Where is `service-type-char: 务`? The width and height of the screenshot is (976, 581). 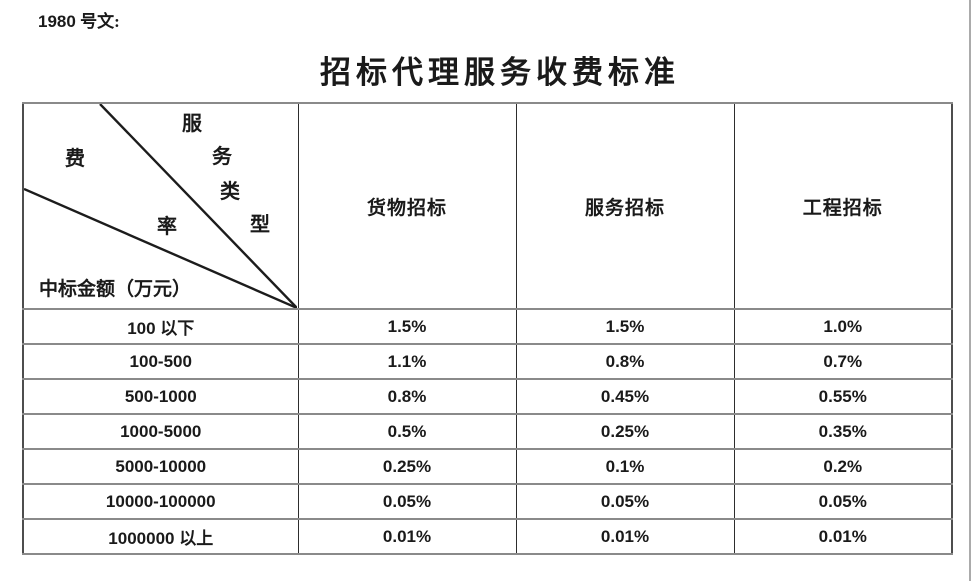
service-type-char: 务 is located at coordinates (222, 157).